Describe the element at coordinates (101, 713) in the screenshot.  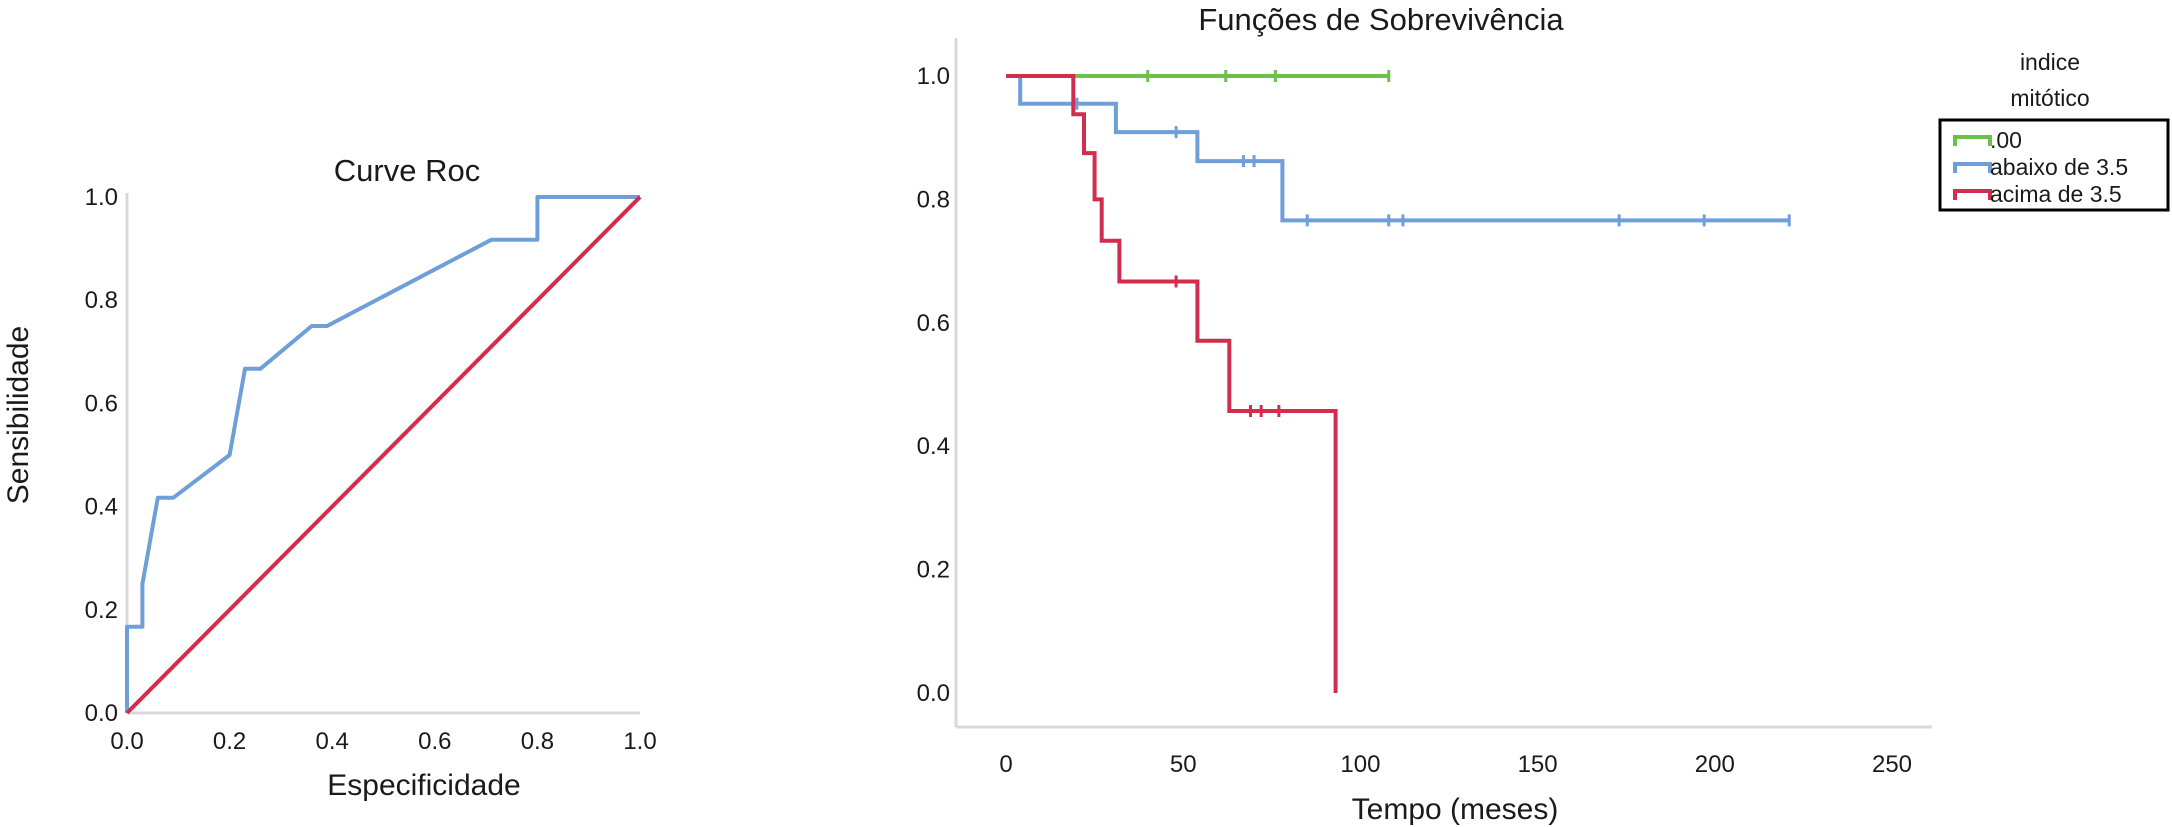
I see `roc-y-tick-label: 0.0` at that location.